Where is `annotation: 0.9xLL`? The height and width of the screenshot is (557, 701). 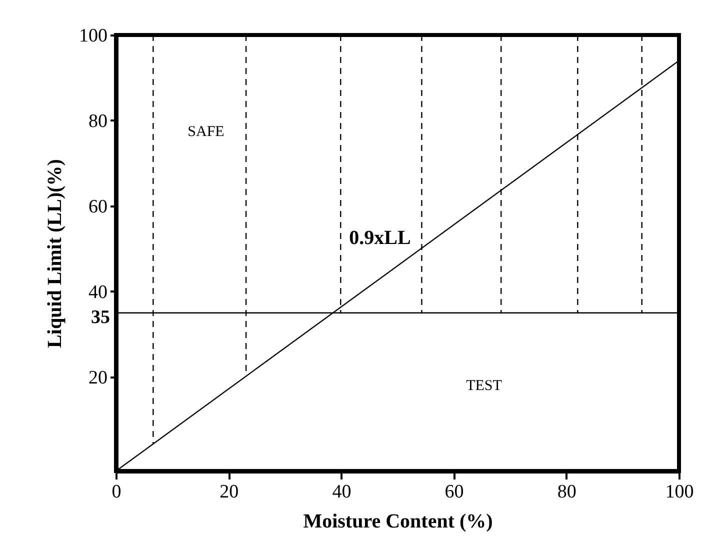
annotation: 0.9xLL is located at coordinates (380, 238).